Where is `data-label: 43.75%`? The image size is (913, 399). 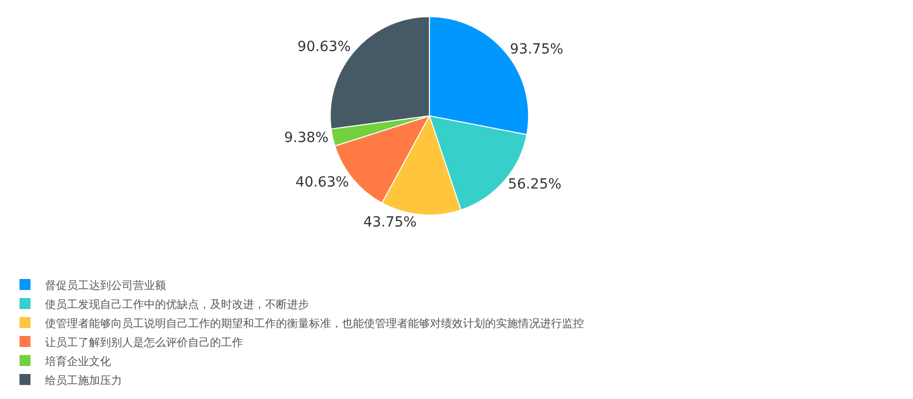 data-label: 43.75% is located at coordinates (390, 222).